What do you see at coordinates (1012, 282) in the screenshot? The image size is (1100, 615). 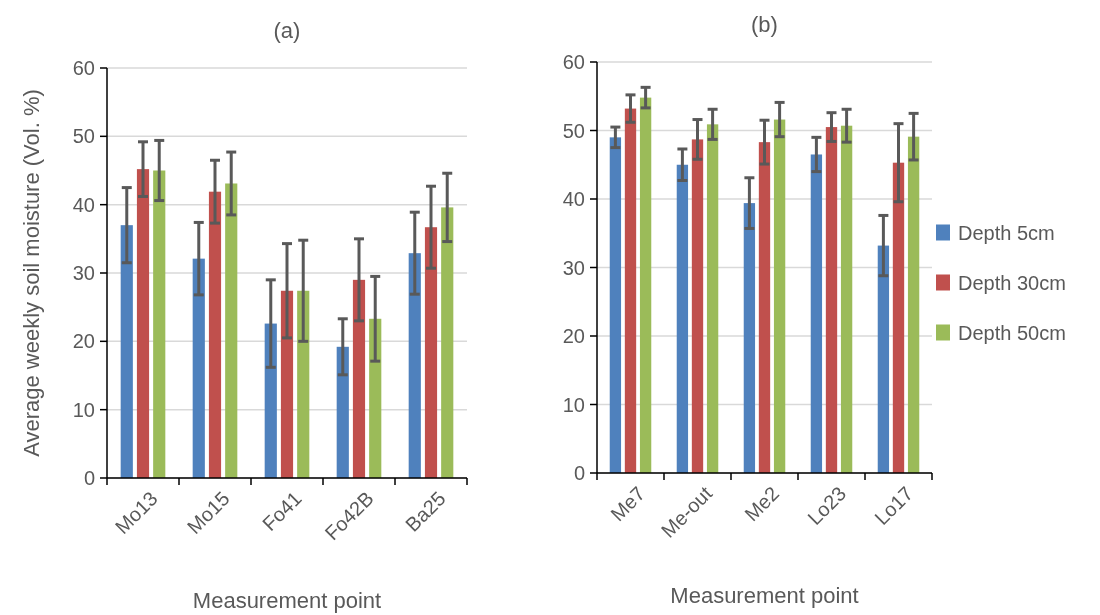 I see `legend-label: Depth 30cm` at bounding box center [1012, 282].